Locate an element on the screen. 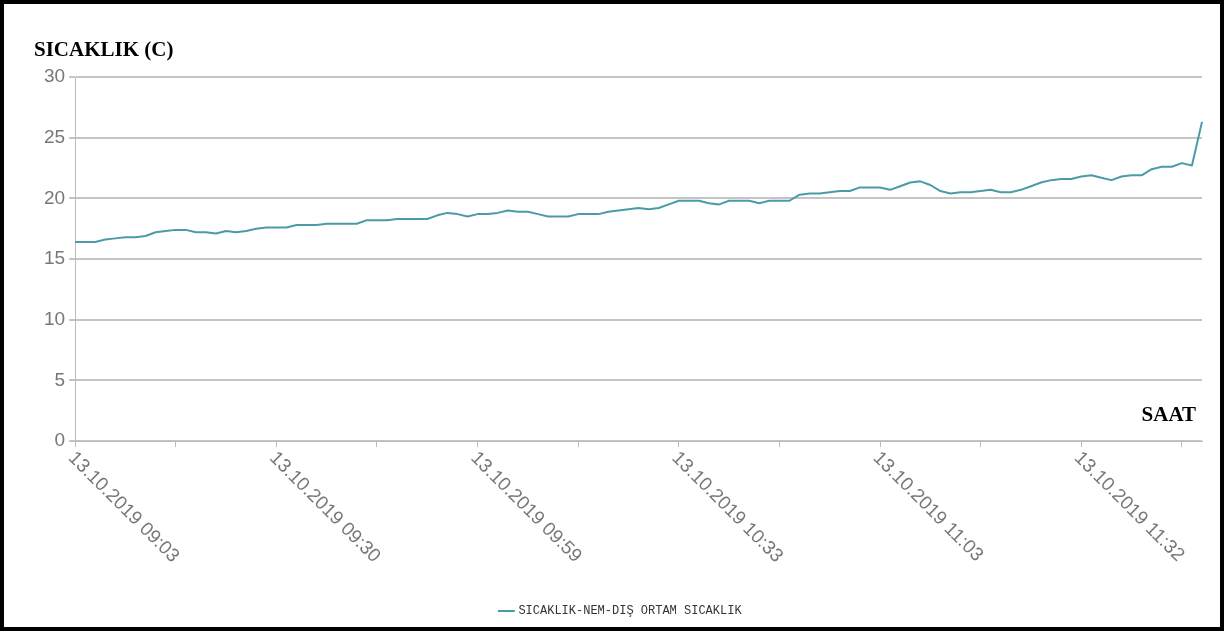 The height and width of the screenshot is (631, 1224). y-axis-title: SICAKLIK (C) is located at coordinates (104, 49).